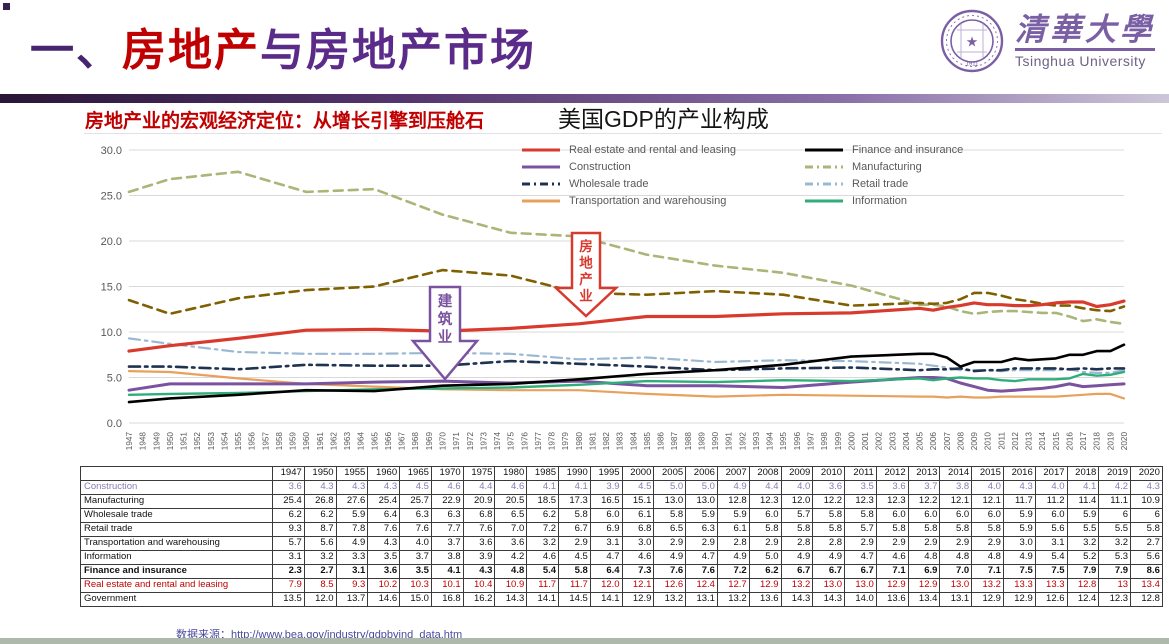 The height and width of the screenshot is (644, 1169). Describe the element at coordinates (733, 501) in the screenshot. I see `table-cell: 12.8` at that location.